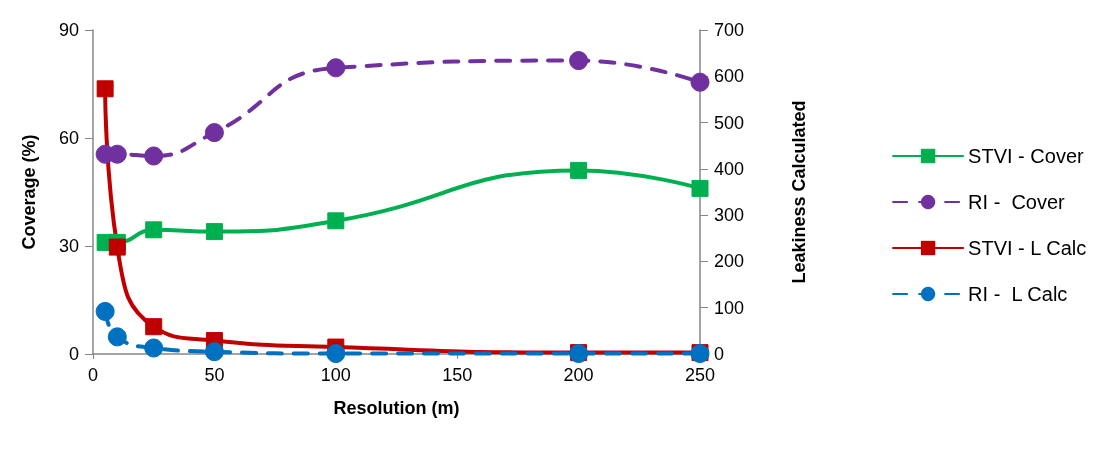  What do you see at coordinates (457, 375) in the screenshot?
I see `x-tick-label: 150` at bounding box center [457, 375].